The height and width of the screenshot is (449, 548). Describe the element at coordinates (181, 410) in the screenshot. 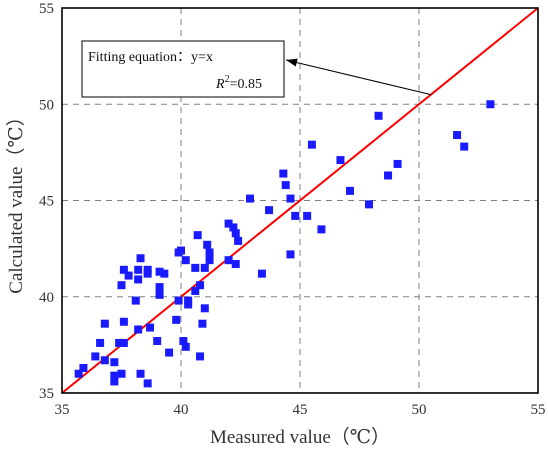

I see `x-tick-label: 40` at that location.